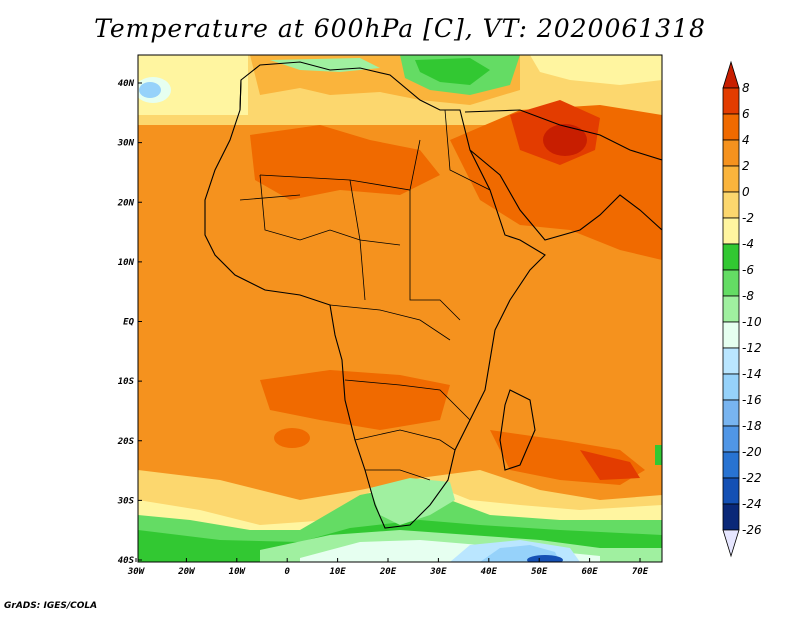 This screenshot has height=618, width=800. I want to click on colorbar-label: -4, so click(748, 244).